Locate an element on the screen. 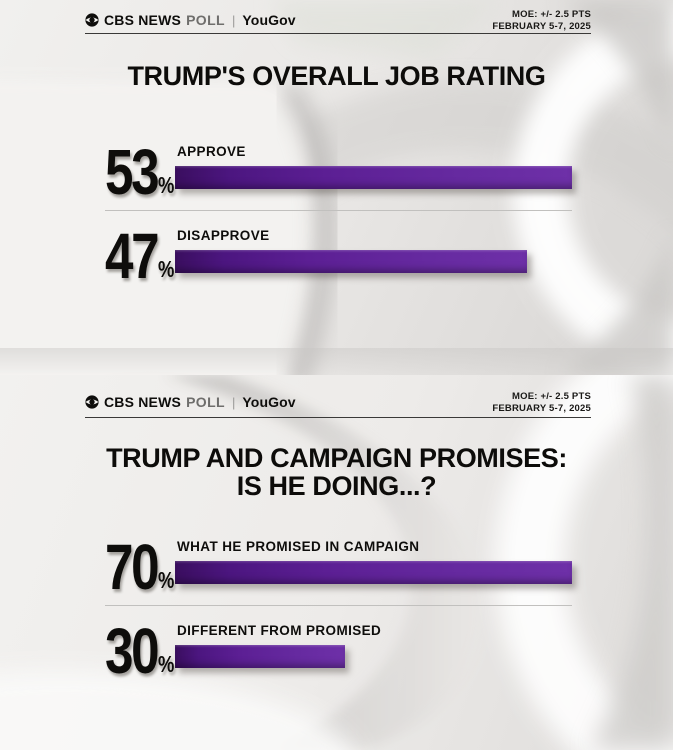 This screenshot has height=750, width=673. bar-row-approve: 53 % APPROVE is located at coordinates (338, 172).